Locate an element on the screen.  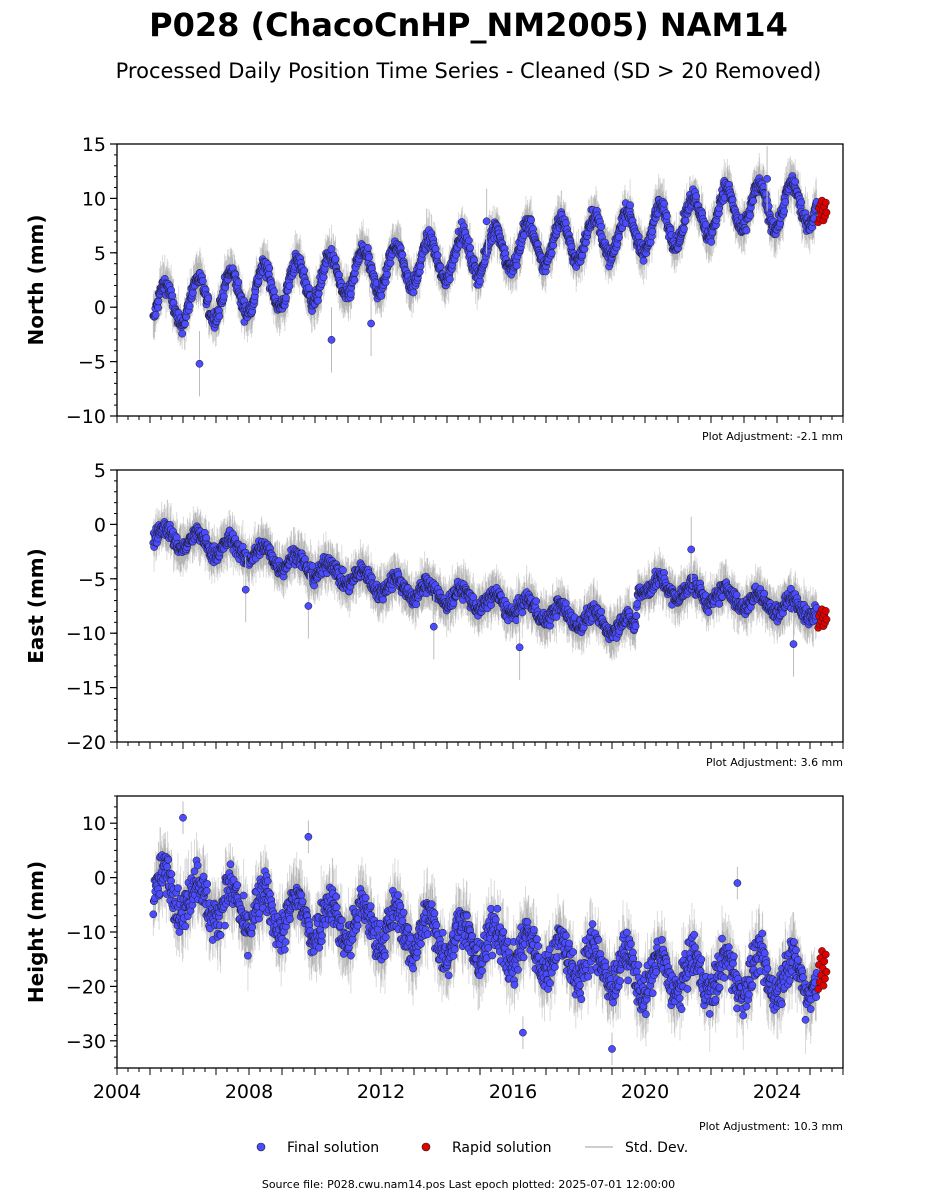
stddev-bars-east is located at coordinates (485, 580).